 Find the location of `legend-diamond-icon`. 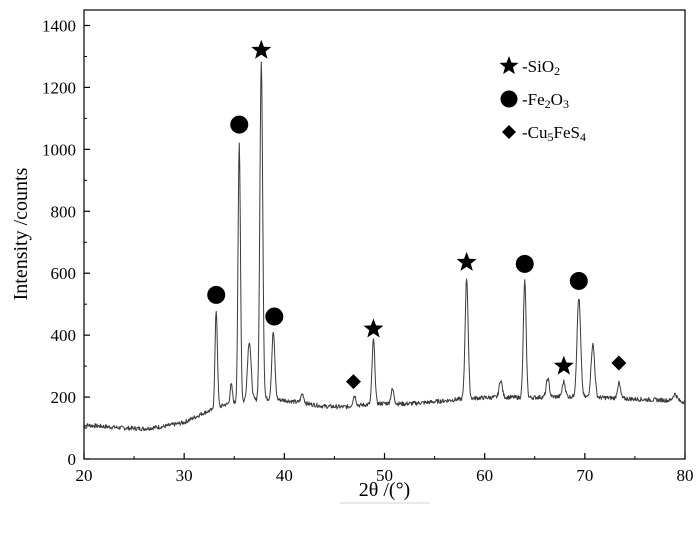

legend-diamond-icon is located at coordinates (509, 132).